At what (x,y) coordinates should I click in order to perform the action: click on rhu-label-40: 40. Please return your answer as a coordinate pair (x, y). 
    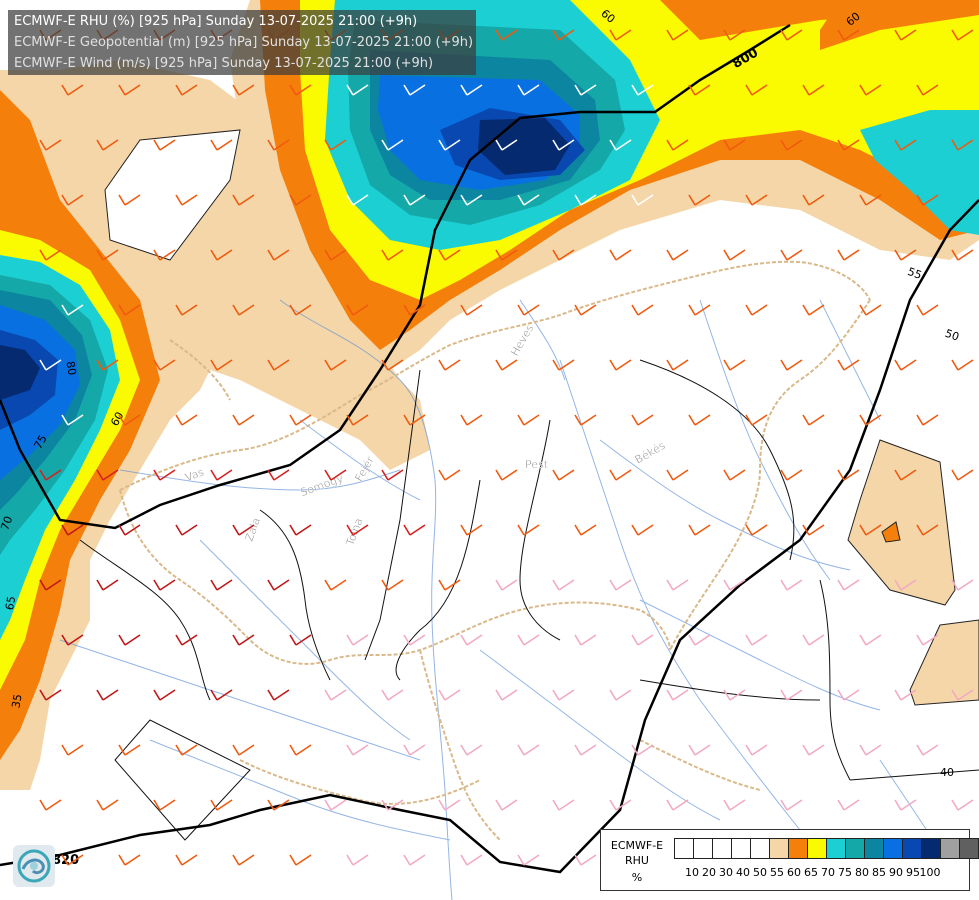
    Looking at the image, I should click on (947, 772).